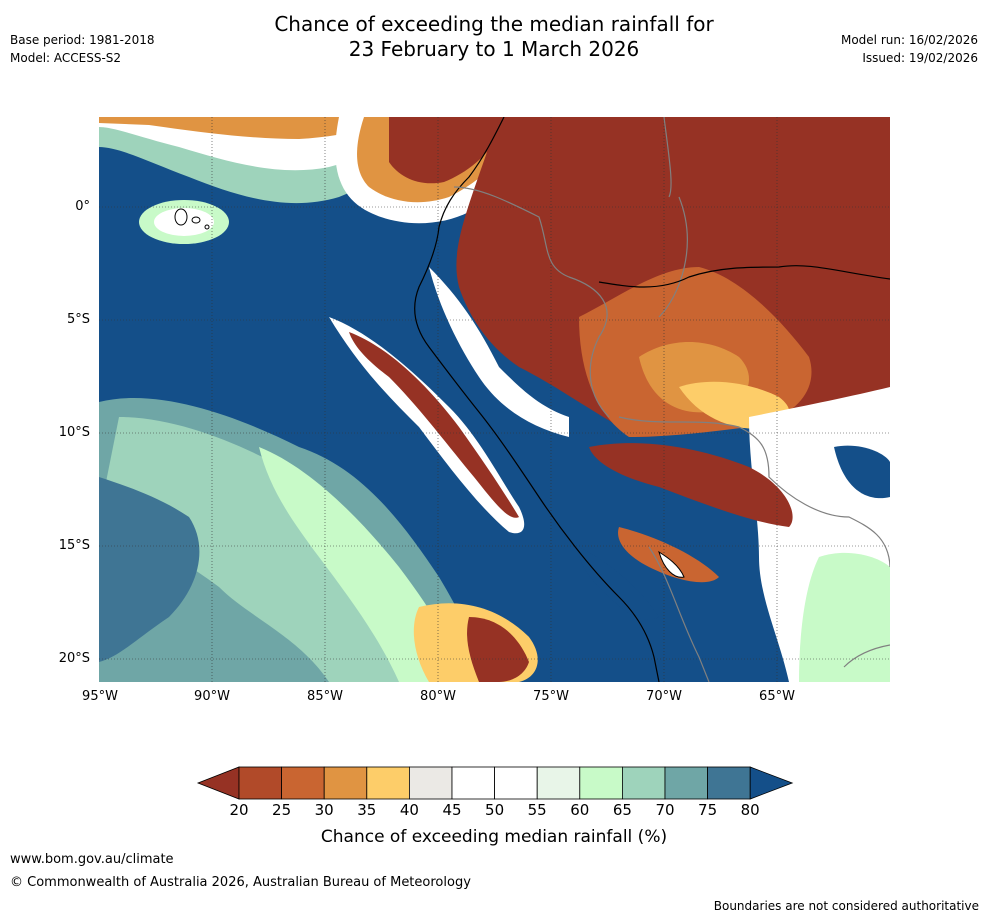 The width and height of the screenshot is (988, 919). Describe the element at coordinates (74, 545) in the screenshot. I see `lat-label-15s: 15°S` at that location.